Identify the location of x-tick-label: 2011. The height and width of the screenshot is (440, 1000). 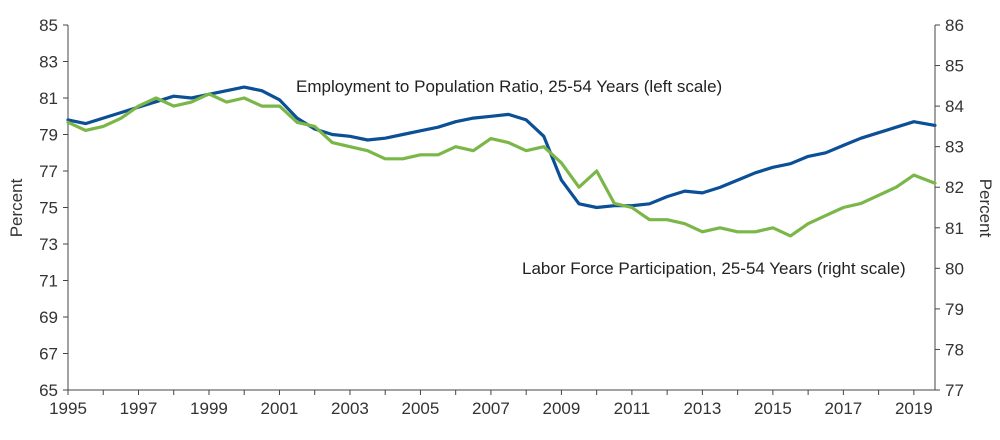
(632, 408).